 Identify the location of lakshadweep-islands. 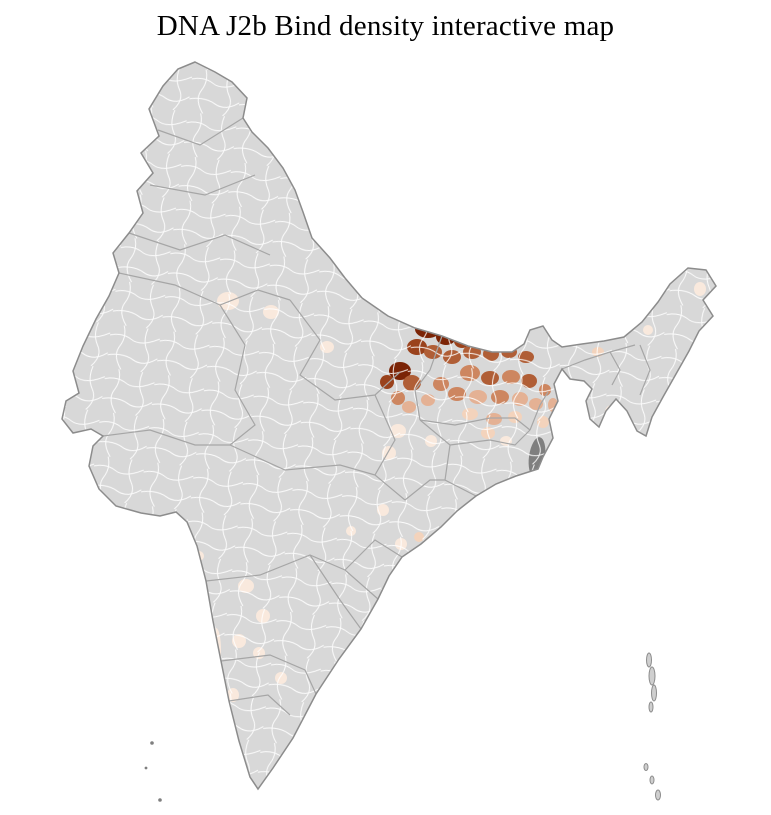
(153, 771).